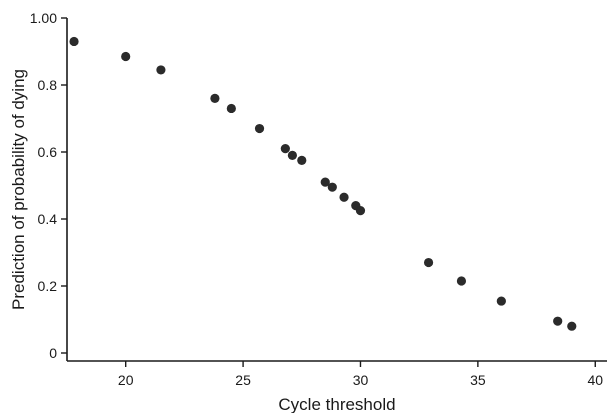 This screenshot has height=413, width=611. I want to click on x-tick-label: 30, so click(361, 380).